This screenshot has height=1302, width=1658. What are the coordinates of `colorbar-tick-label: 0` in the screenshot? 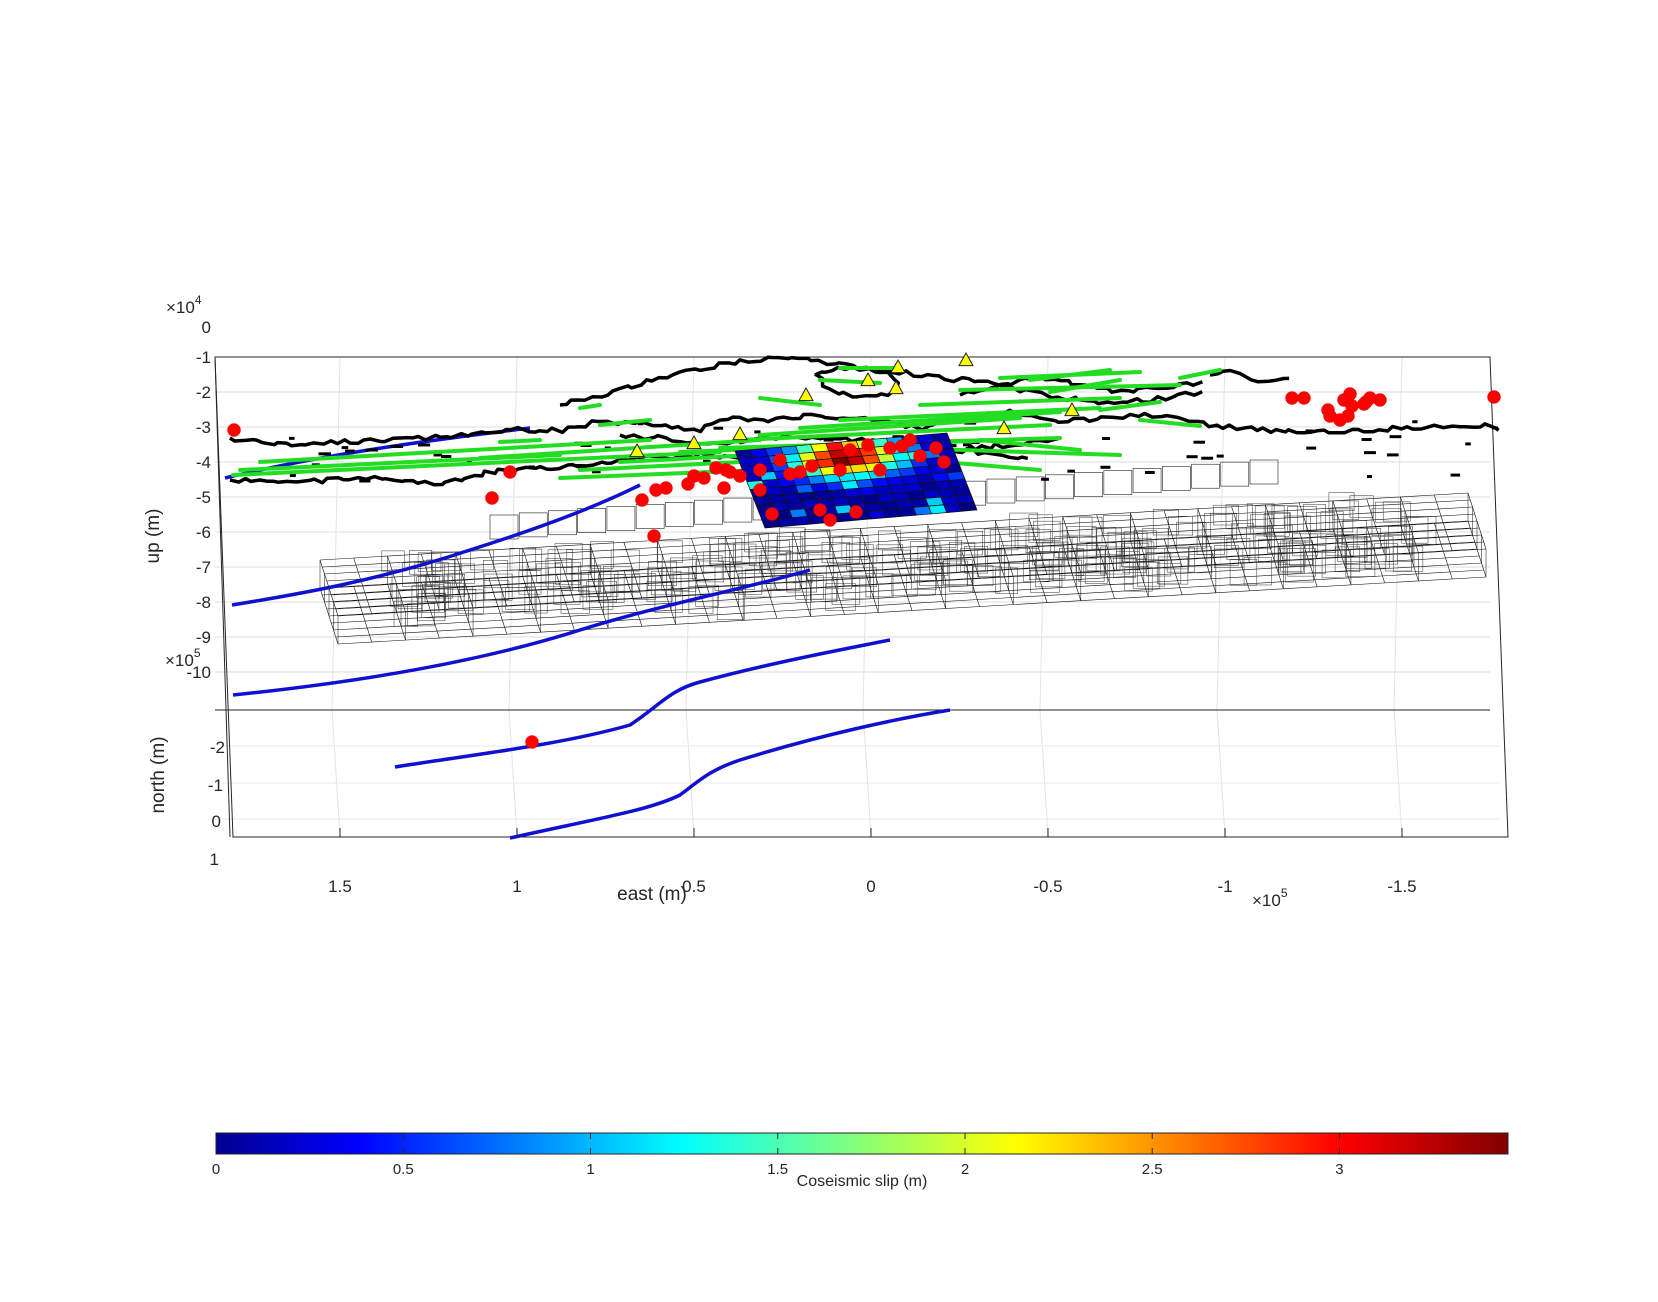 It's located at (216, 1169).